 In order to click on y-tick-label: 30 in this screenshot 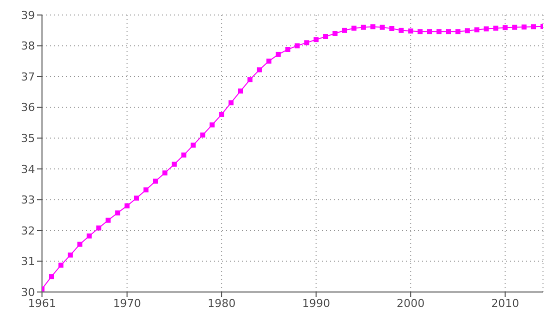, I will do `click(28, 292)`.